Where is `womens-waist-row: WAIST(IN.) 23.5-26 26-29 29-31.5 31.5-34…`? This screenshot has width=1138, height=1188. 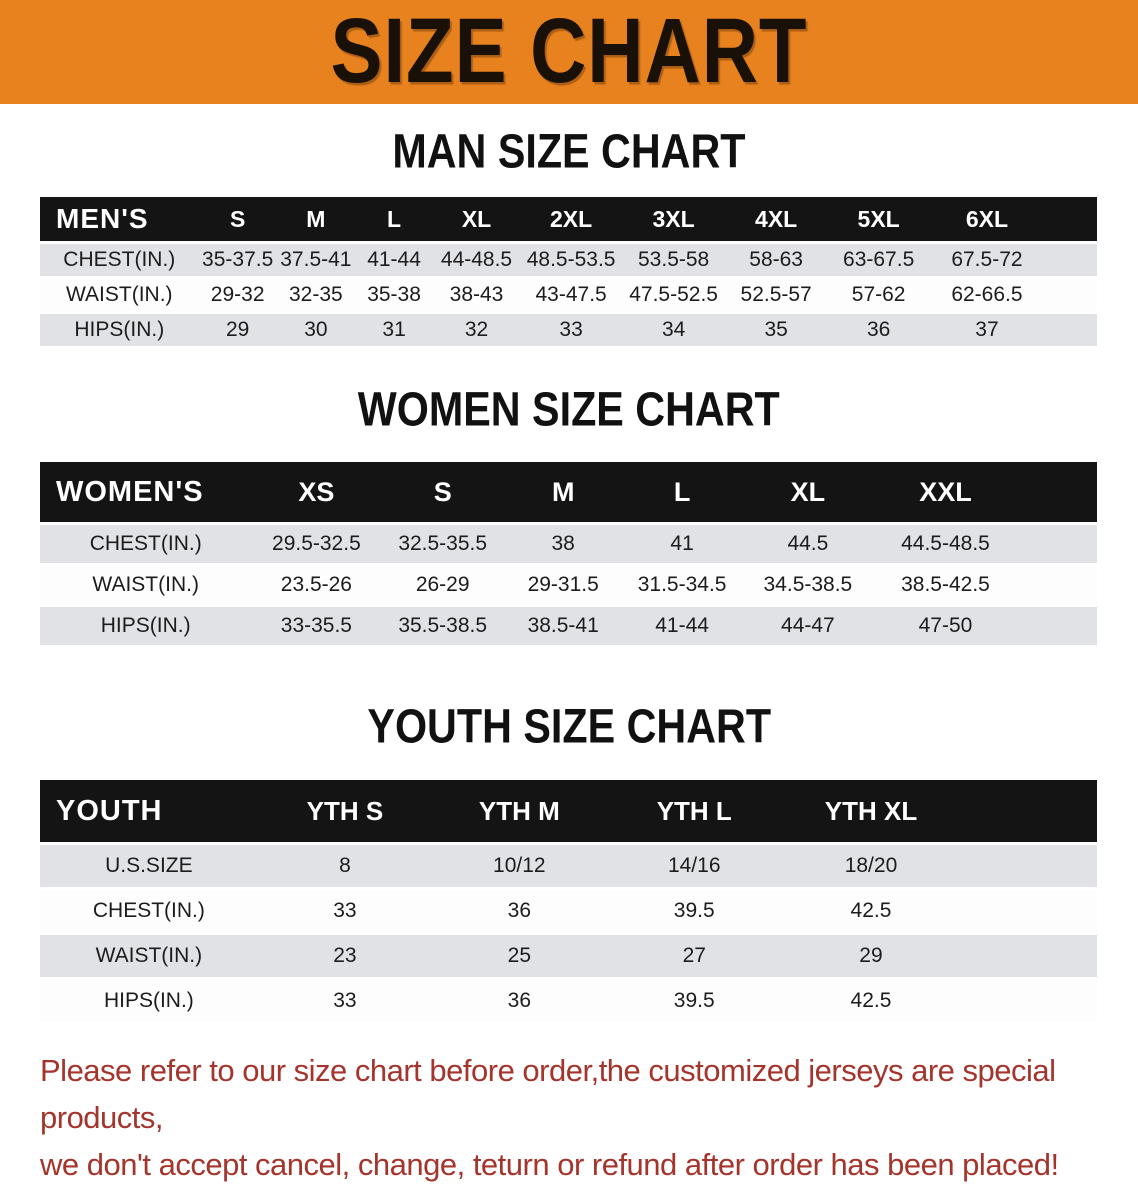
womens-waist-row: WAIST(IN.) 23.5-26 26-29 29-31.5 31.5-34… is located at coordinates (568, 585).